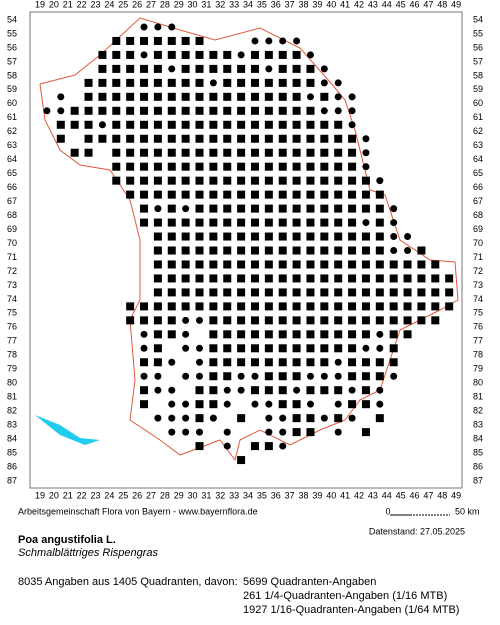  What do you see at coordinates (12, 243) in the screenshot?
I see `row-label: 70` at bounding box center [12, 243].